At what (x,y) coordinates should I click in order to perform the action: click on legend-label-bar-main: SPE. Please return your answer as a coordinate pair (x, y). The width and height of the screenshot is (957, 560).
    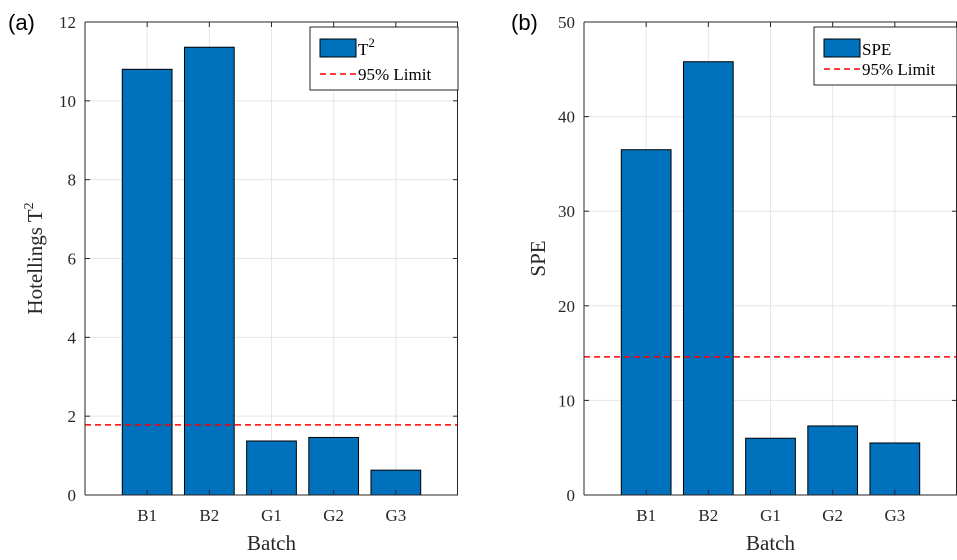
    Looking at the image, I should click on (876, 49).